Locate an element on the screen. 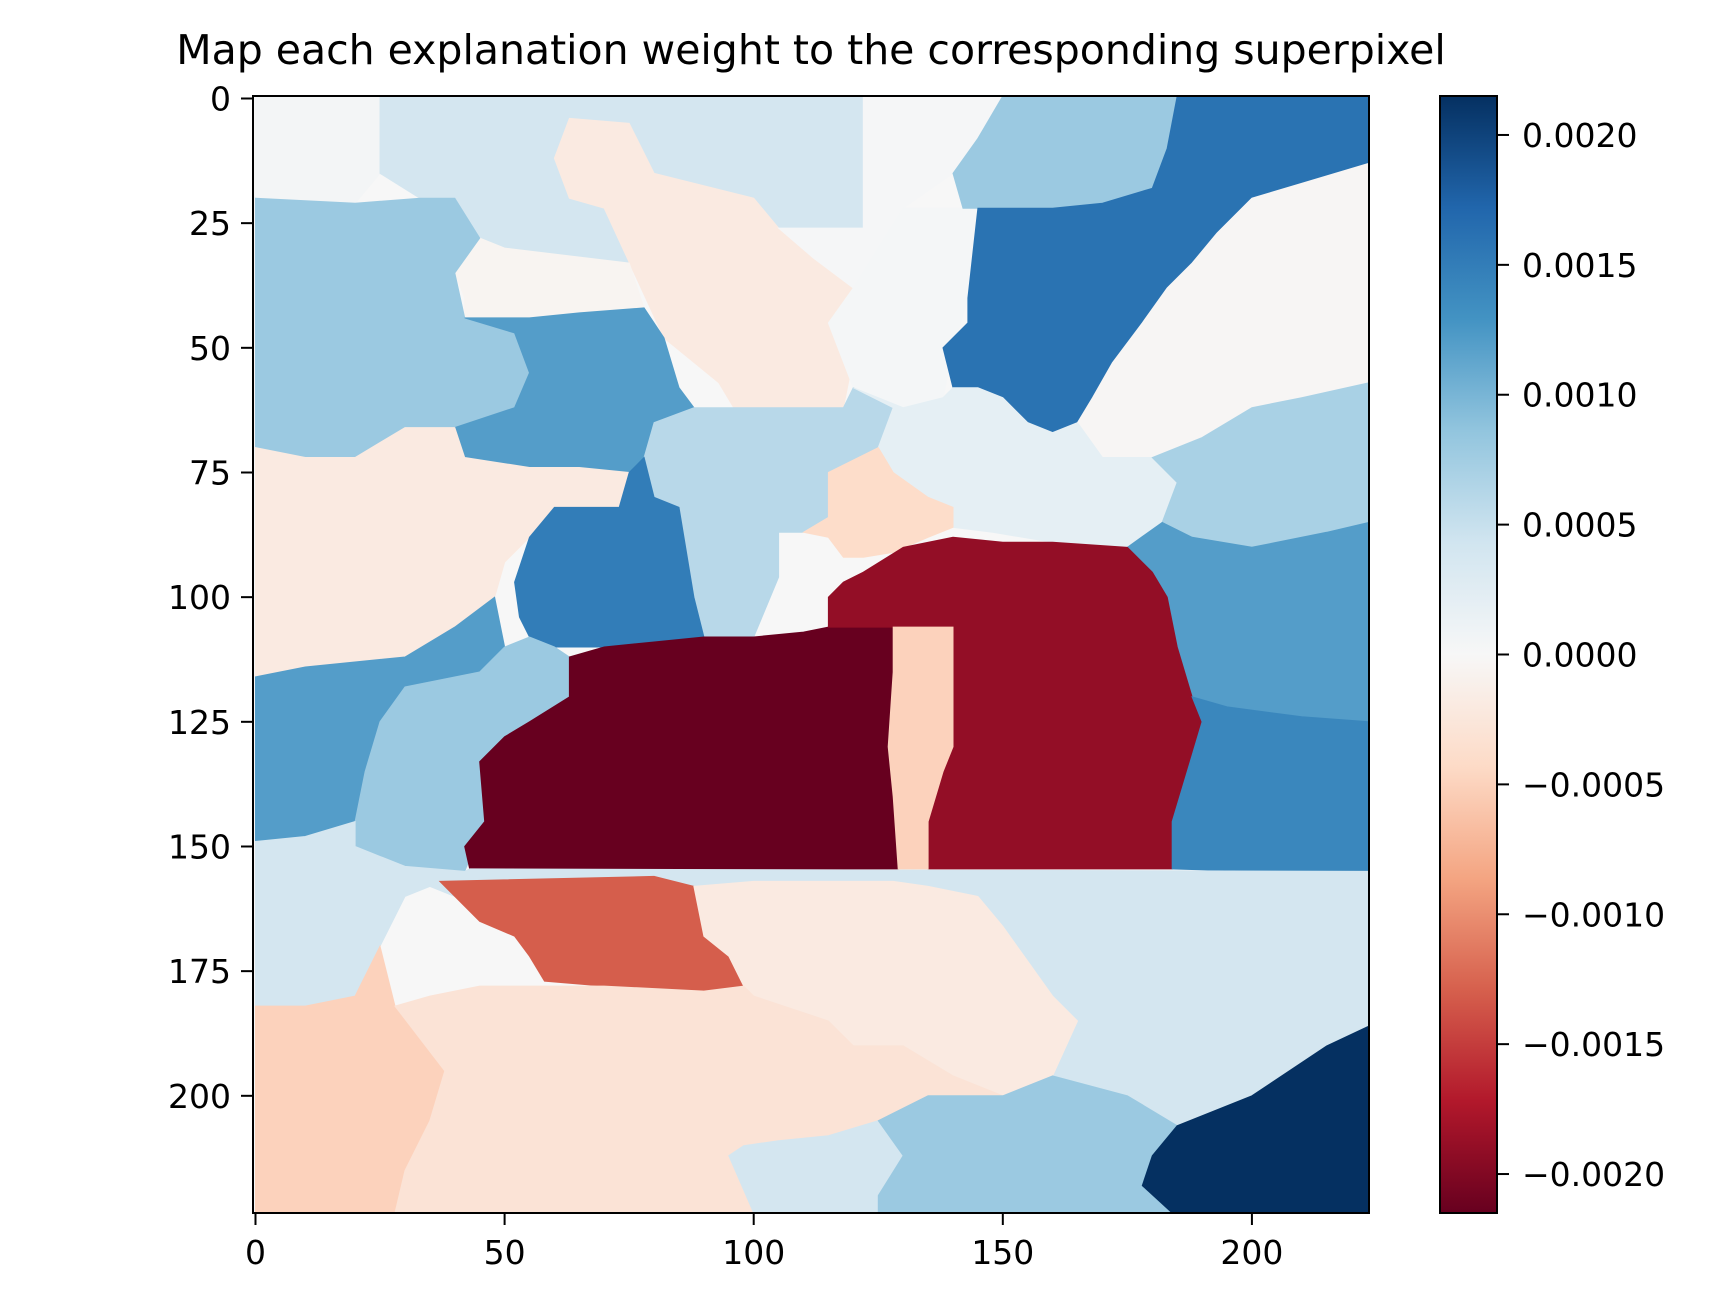 This screenshot has width=1728, height=1302. colorbar-tick-label: −0.0010 is located at coordinates (1593, 914).